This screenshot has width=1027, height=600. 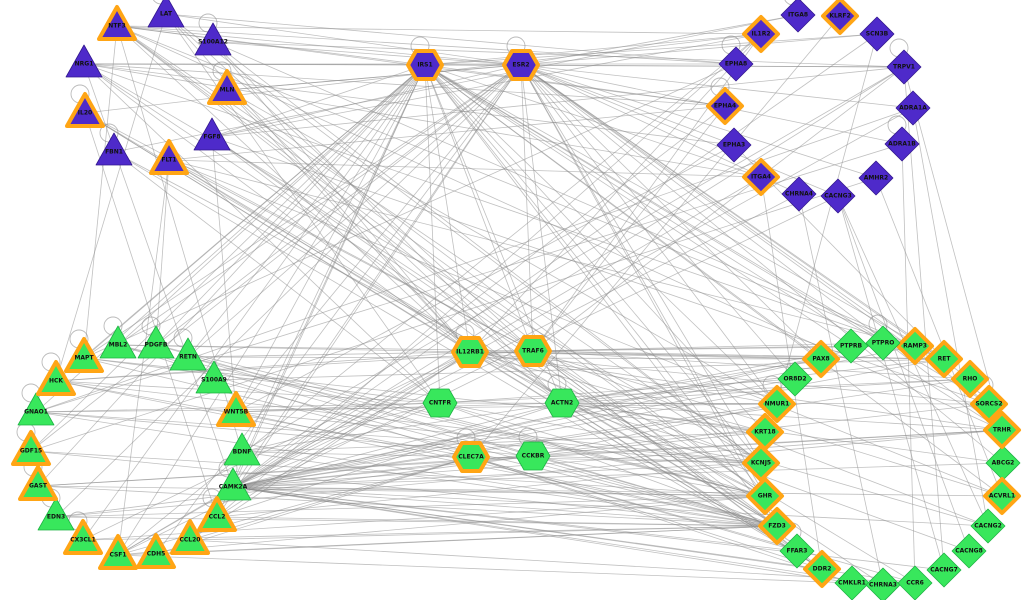 I want to click on node-BDNF, so click(x=242, y=449).